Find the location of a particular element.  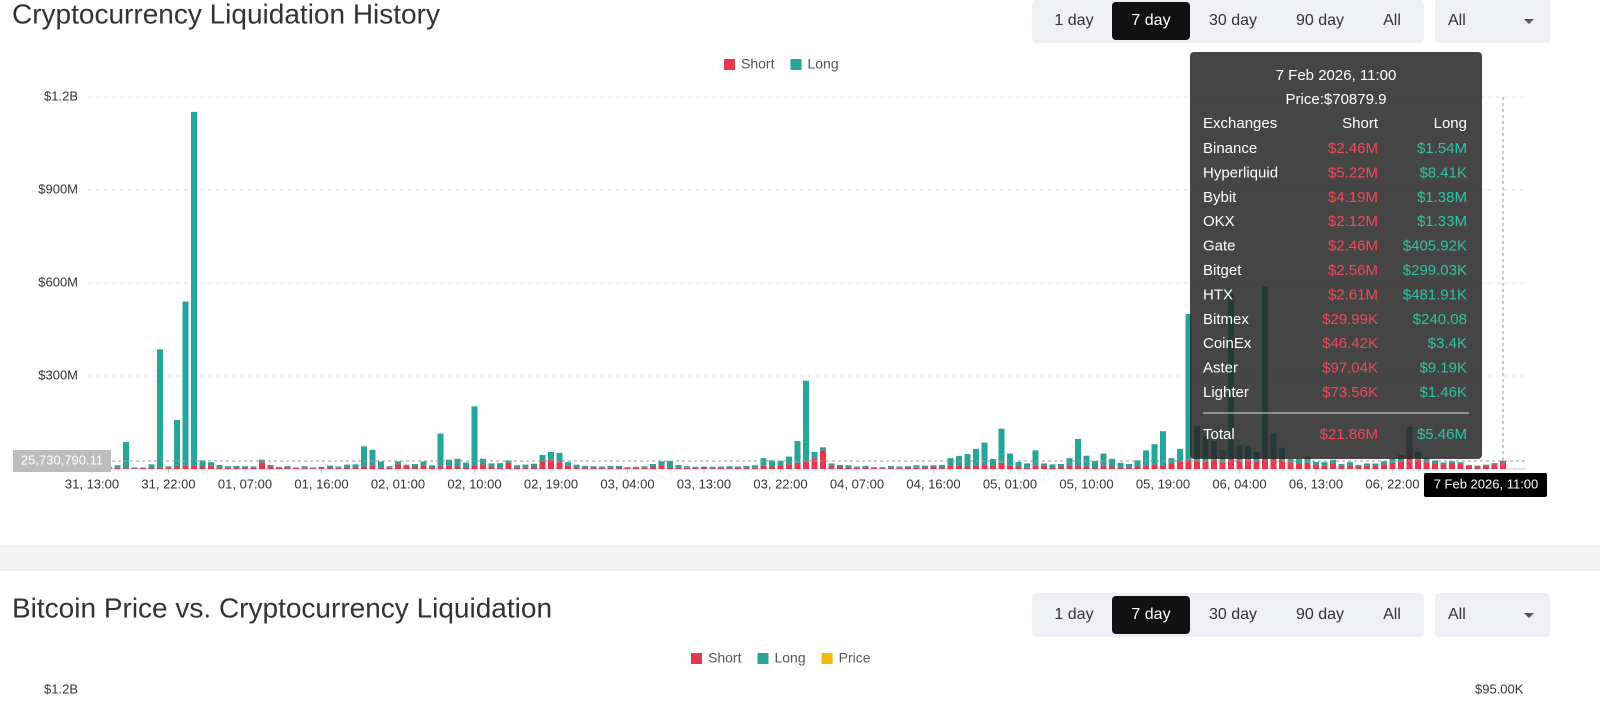

tooltip-header: Short is located at coordinates (1360, 123).